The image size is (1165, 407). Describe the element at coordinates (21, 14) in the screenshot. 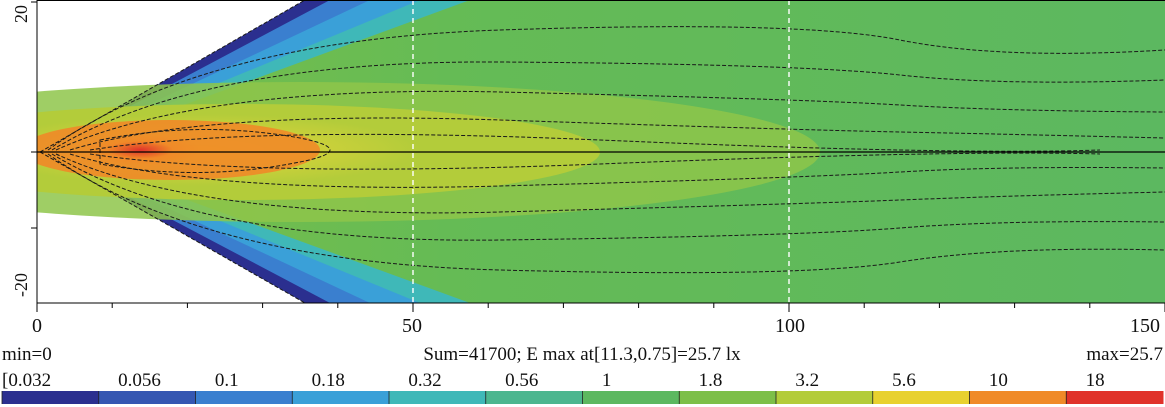

I see `y-tick-label-20: 20` at that location.